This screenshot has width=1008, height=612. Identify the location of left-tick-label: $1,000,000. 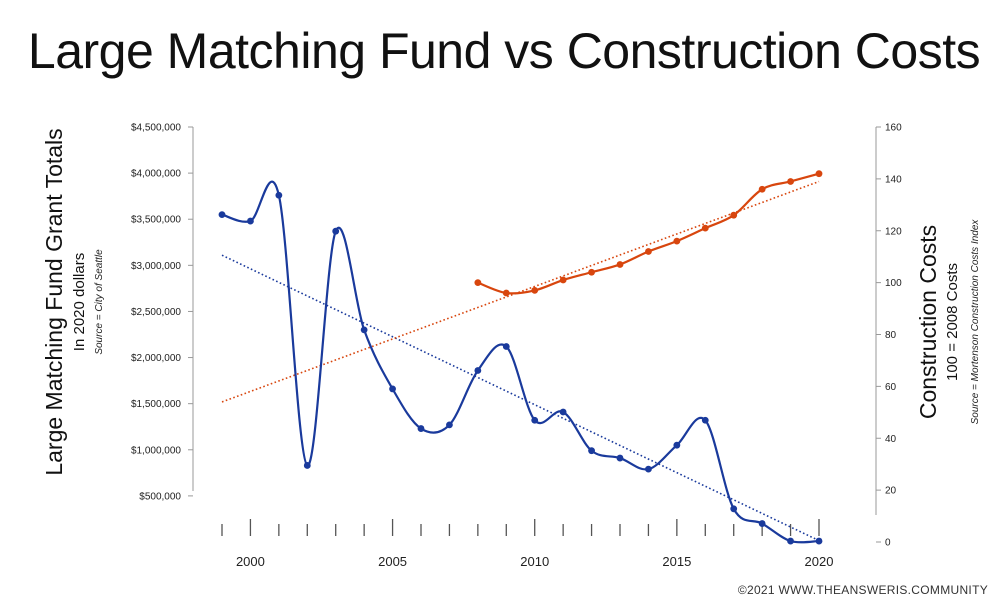
(156, 450).